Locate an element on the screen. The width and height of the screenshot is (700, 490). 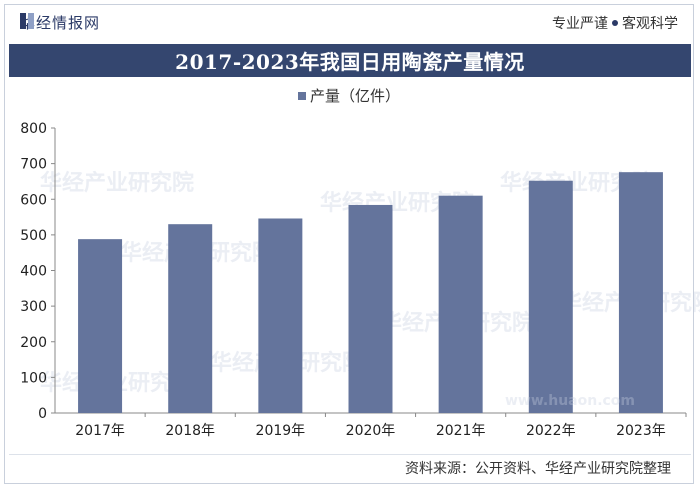
bar-2023年 is located at coordinates (640, 292).